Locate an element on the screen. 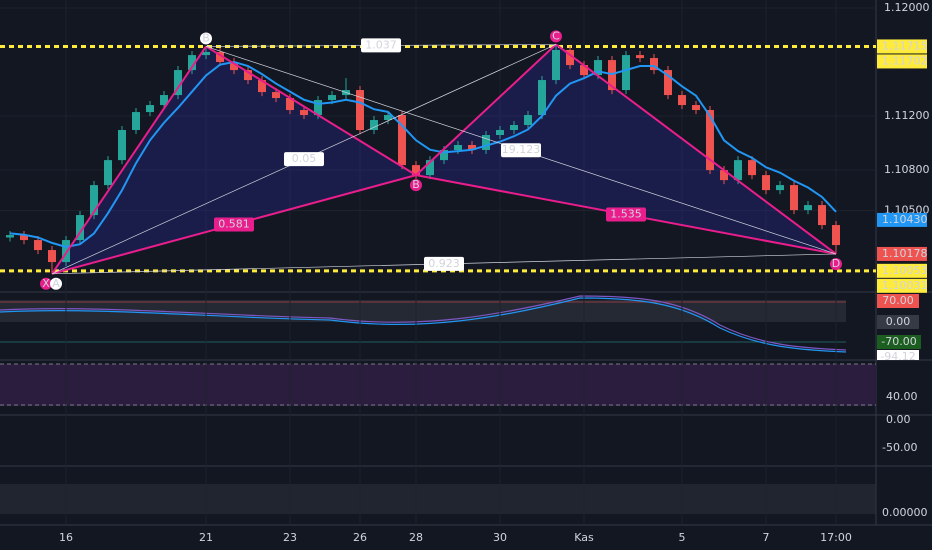 This screenshot has height=550, width=932. x-tick-label: 26 is located at coordinates (360, 537).